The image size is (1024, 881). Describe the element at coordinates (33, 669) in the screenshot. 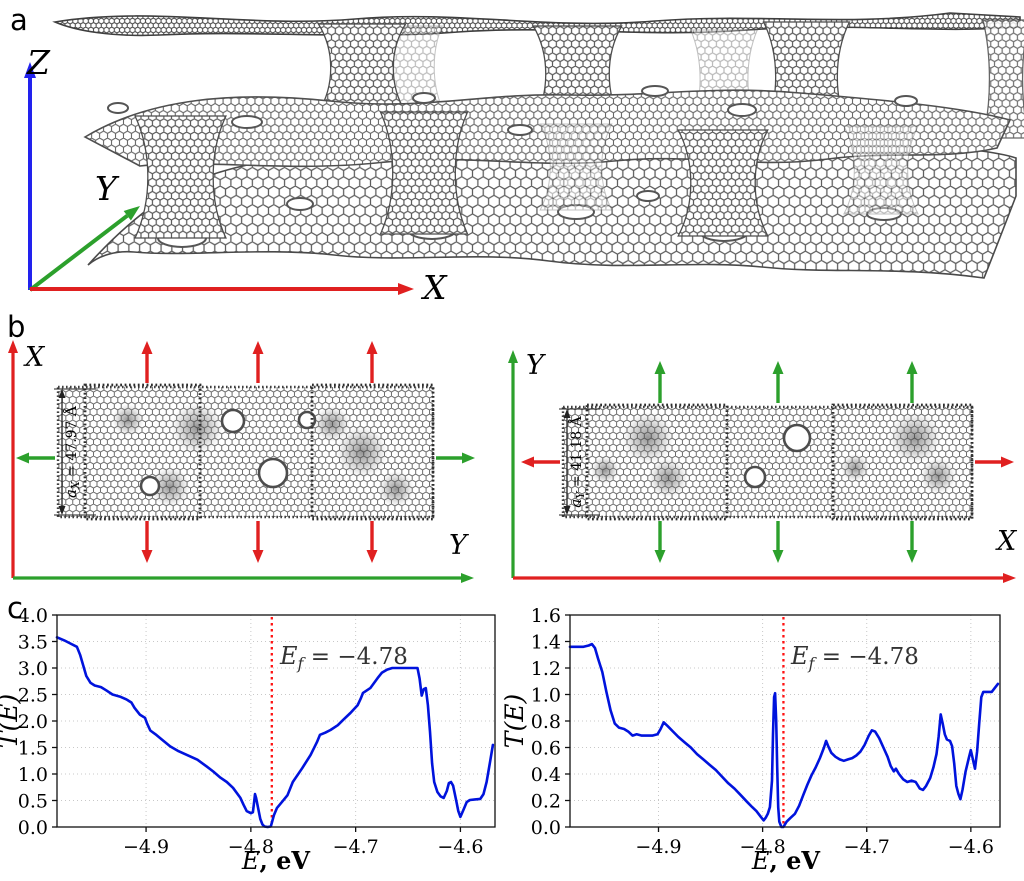

I see `y-tick-label: 3.0` at that location.